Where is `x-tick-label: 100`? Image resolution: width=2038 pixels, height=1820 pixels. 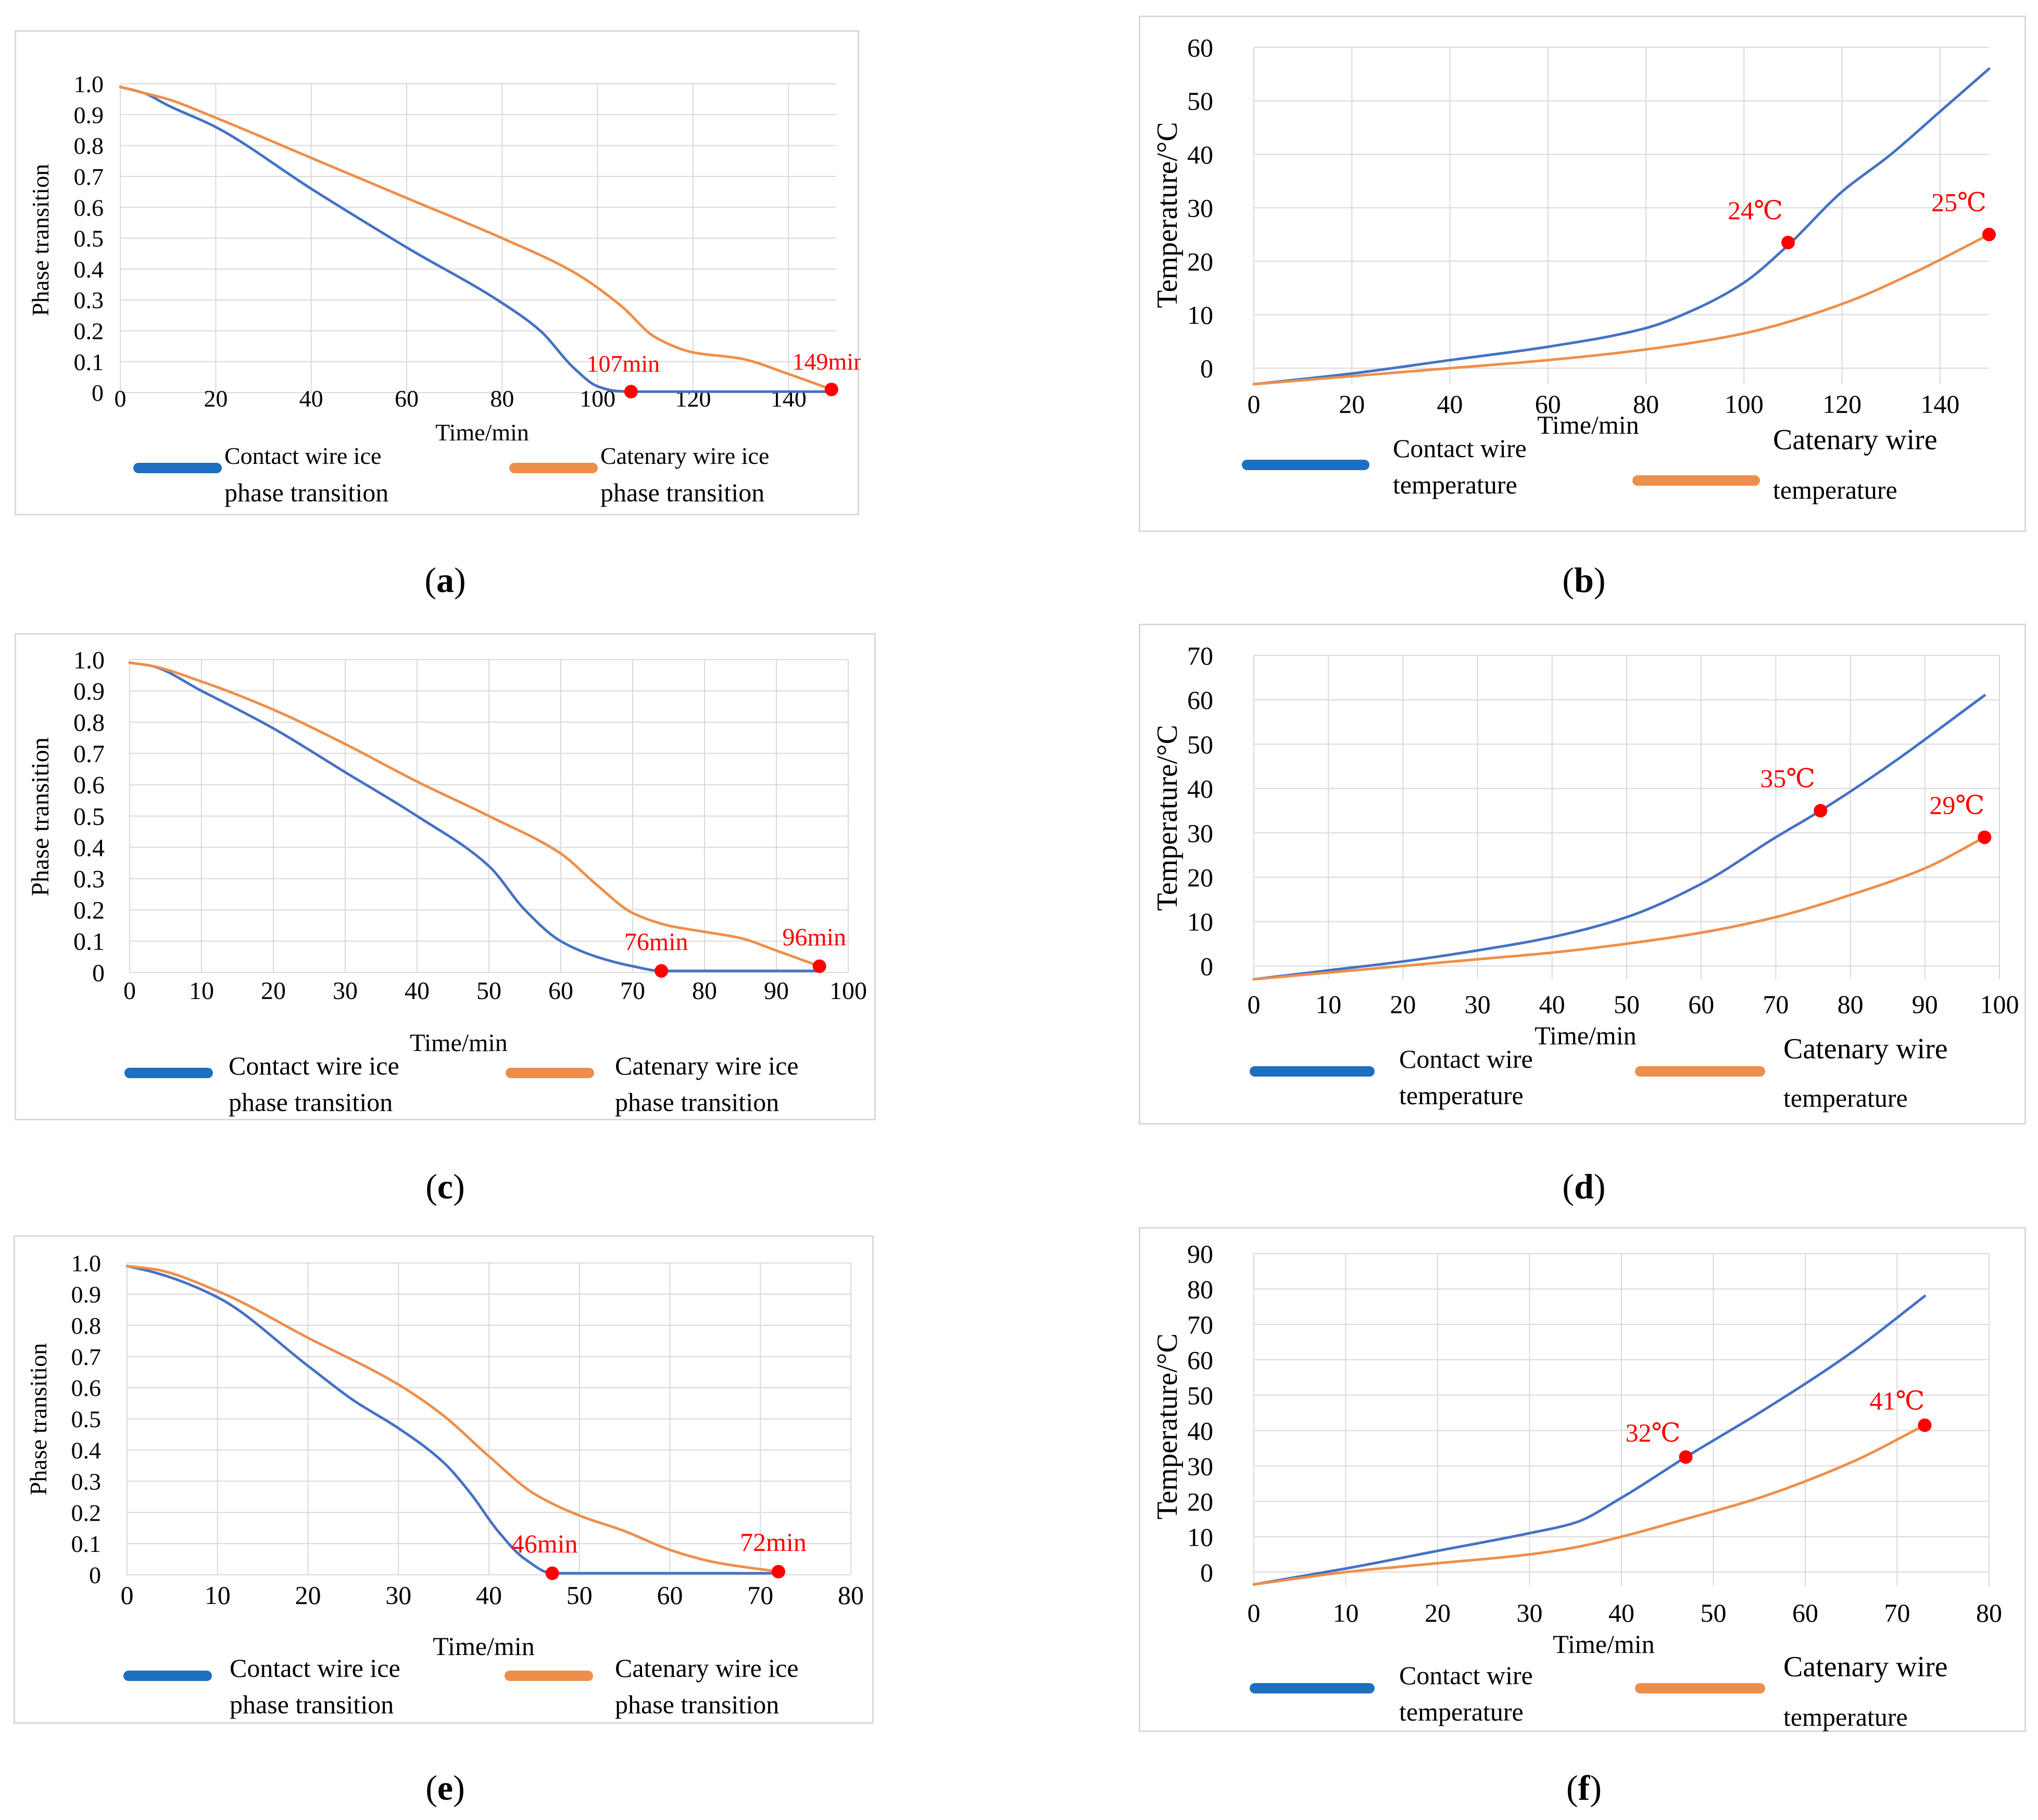 x-tick-label: 100 is located at coordinates (1744, 404).